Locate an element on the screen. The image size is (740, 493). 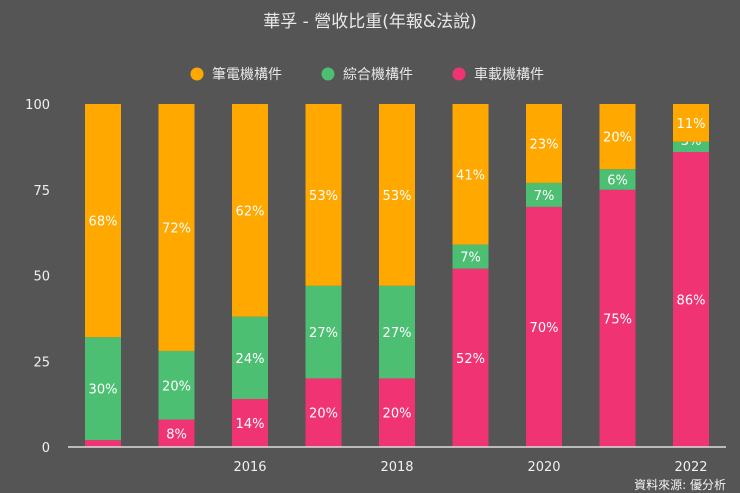
data-label: 68% is located at coordinates (103, 222).